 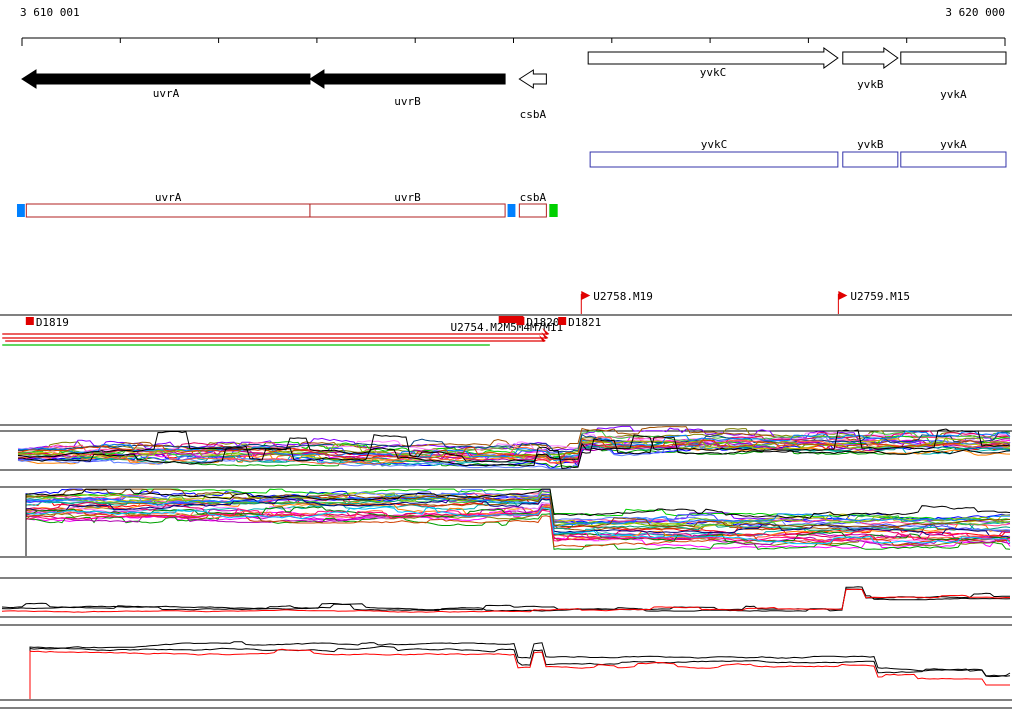 What do you see at coordinates (714, 159) in the screenshot?
I see `transcript-box-yvkC` at bounding box center [714, 159].